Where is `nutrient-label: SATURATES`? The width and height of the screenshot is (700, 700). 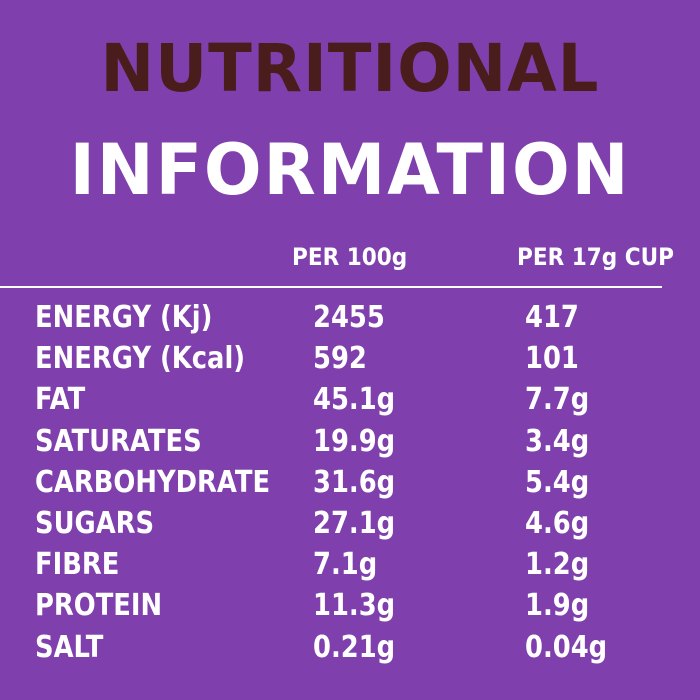
nutrient-label: SATURATES is located at coordinates (118, 441).